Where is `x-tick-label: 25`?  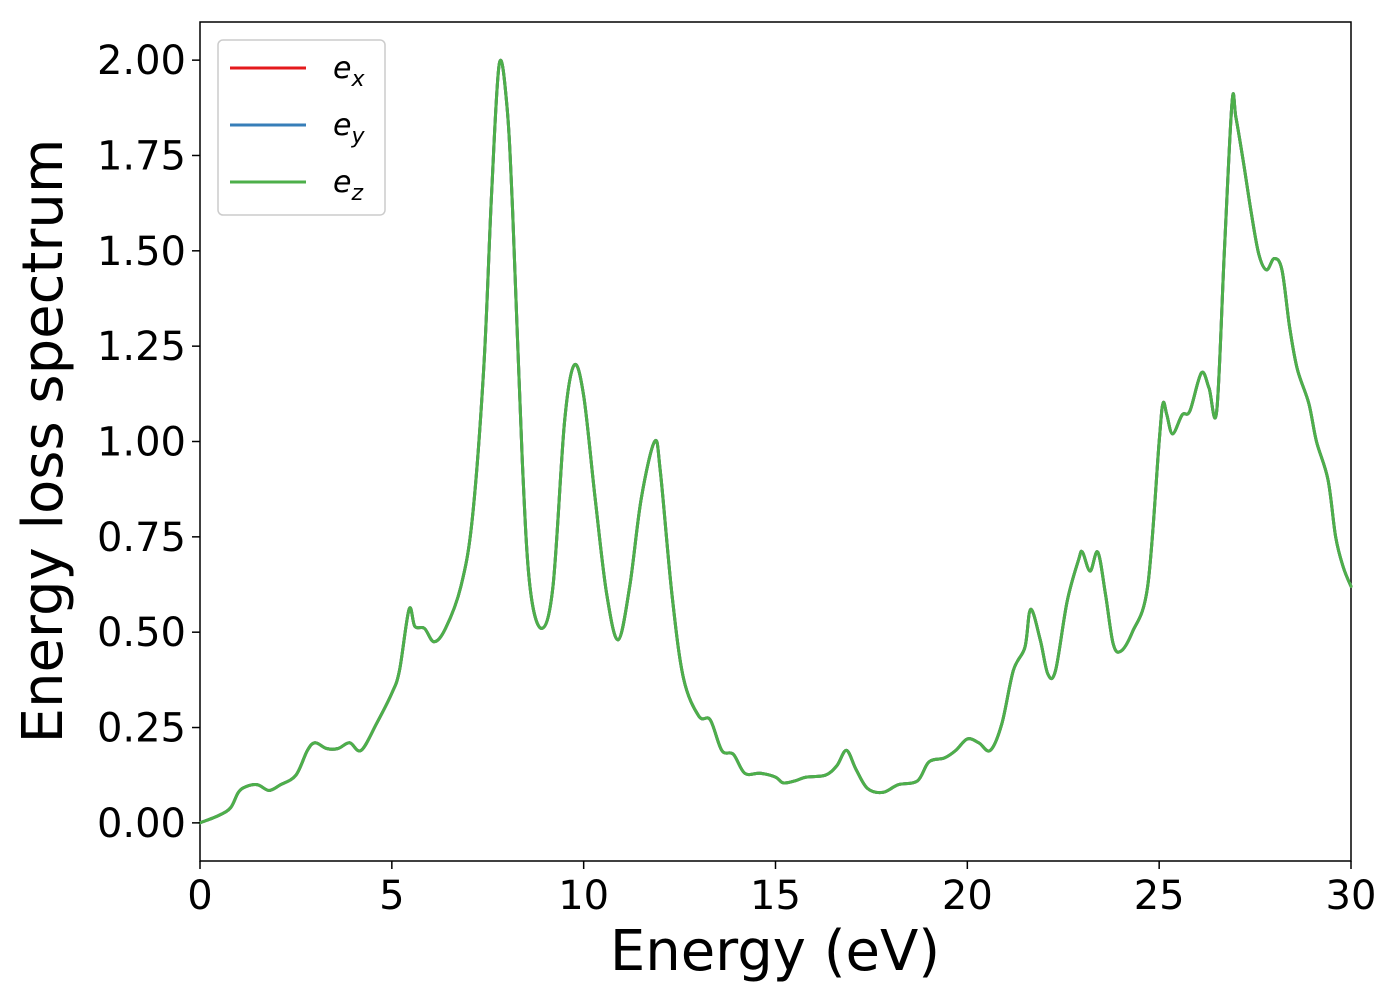
x-tick-label: 25 is located at coordinates (1159, 896).